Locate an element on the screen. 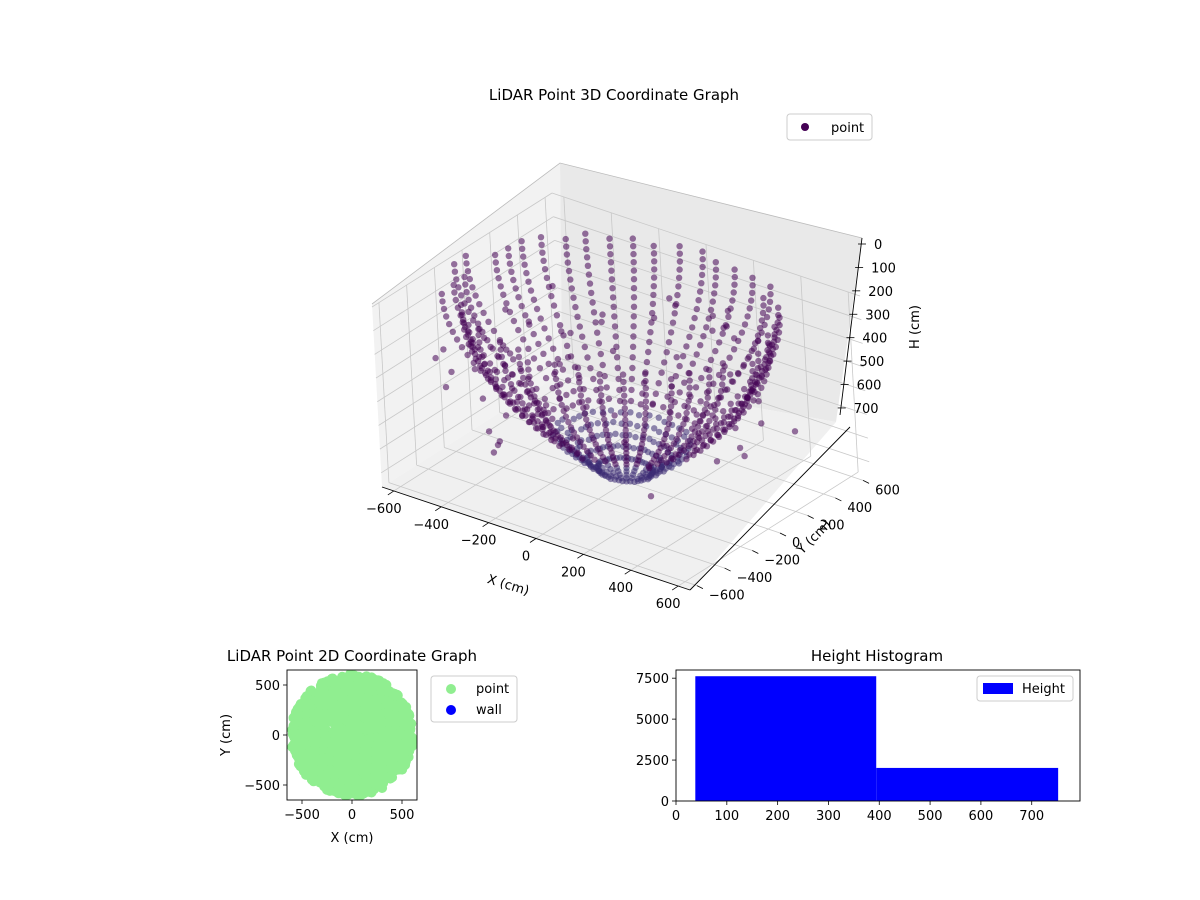 The image size is (1200, 900). y-tick-3d is located at coordinates (727, 569).